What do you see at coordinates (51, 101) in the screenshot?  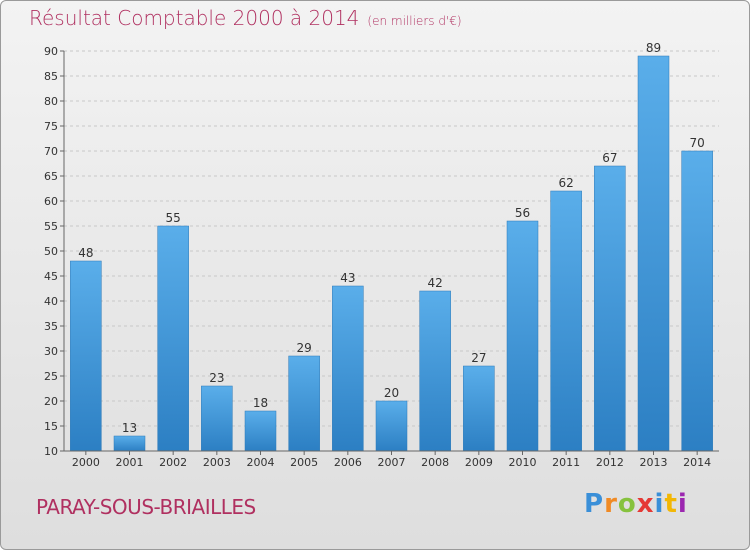 I see `y-tick-label: 80` at bounding box center [51, 101].